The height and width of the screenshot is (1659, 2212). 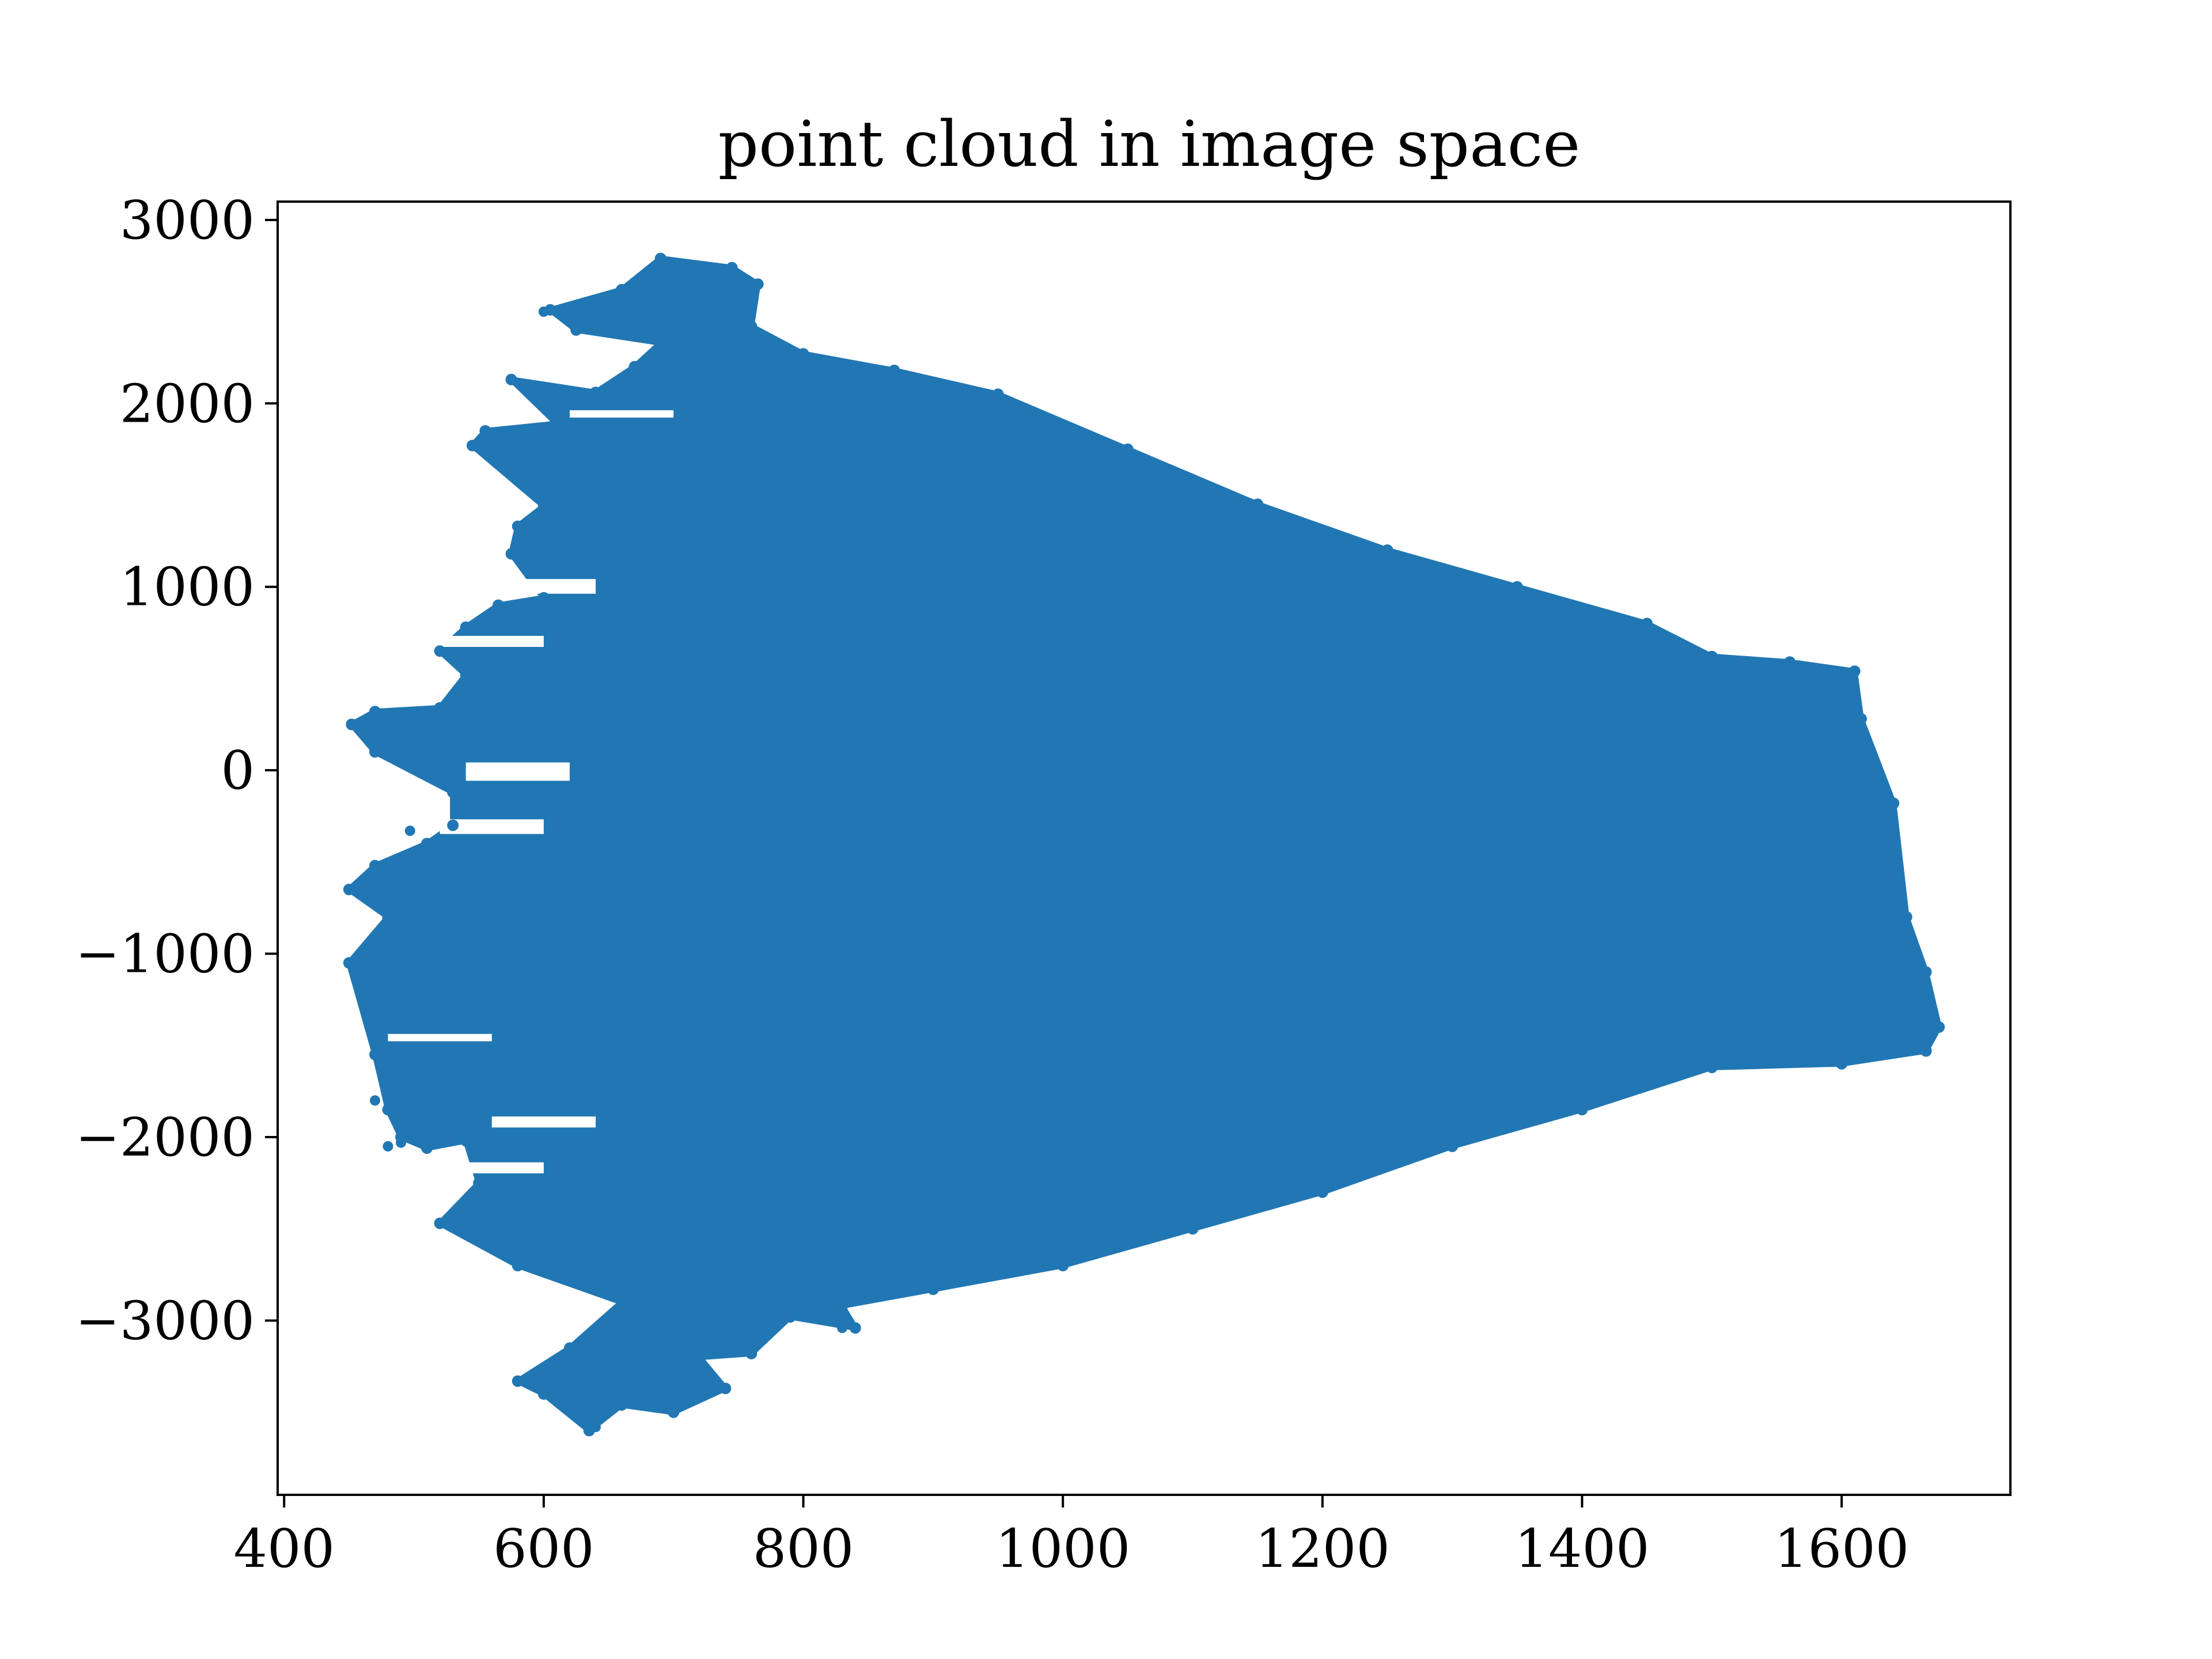 I want to click on y-axis: 3000 2000 1000 0 −1000 −2000 −3000, so click(x=176, y=770).